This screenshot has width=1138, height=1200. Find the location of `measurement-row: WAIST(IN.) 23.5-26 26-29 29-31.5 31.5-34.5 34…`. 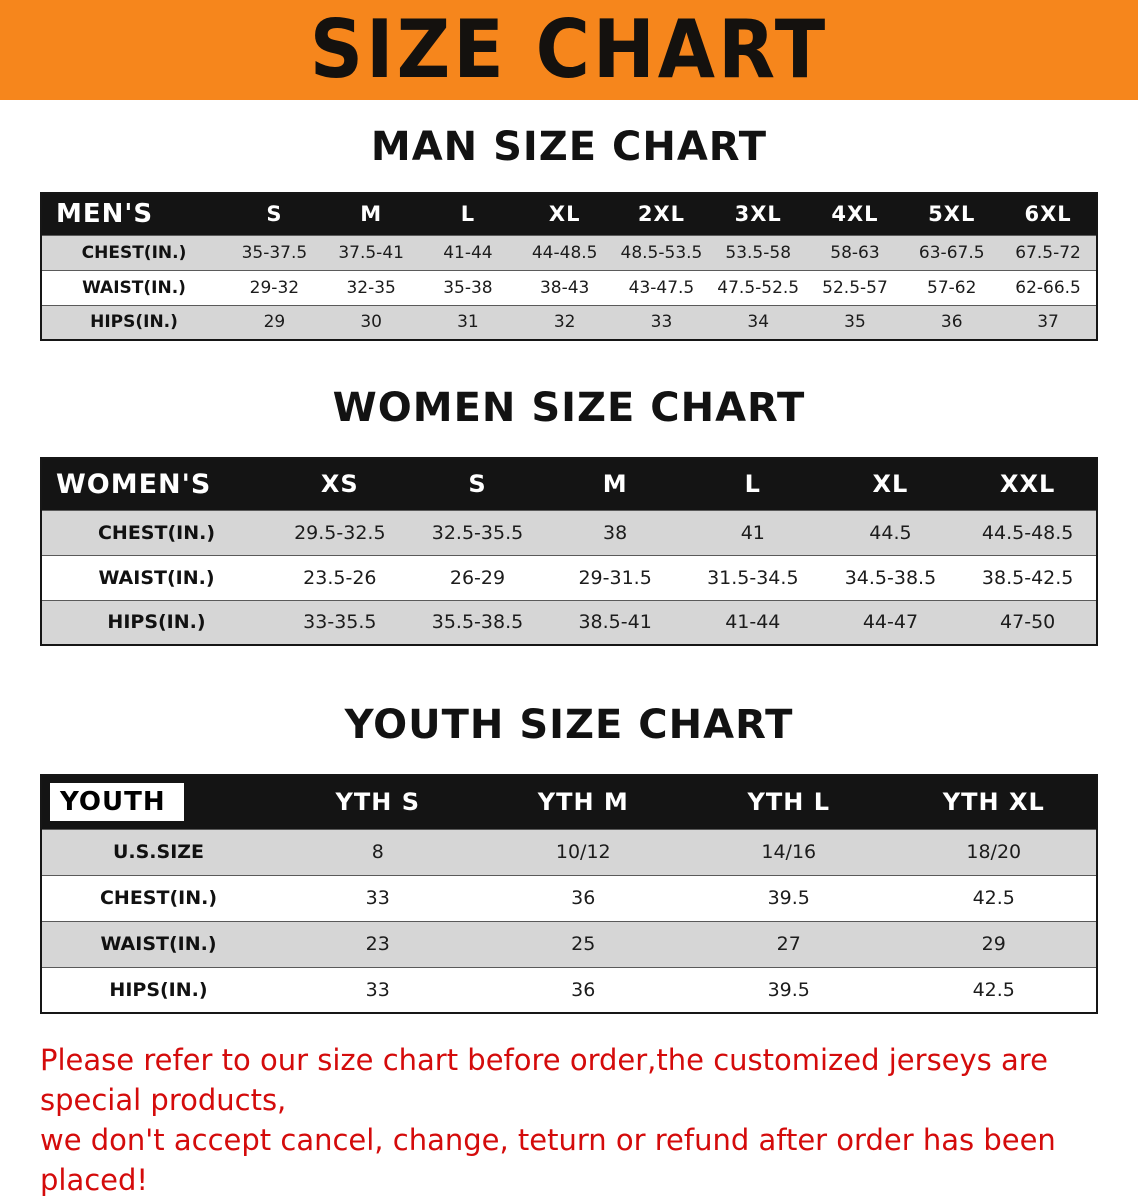

measurement-row: WAIST(IN.) 23.5-26 26-29 29-31.5 31.5-34.5 34… is located at coordinates (569, 577).